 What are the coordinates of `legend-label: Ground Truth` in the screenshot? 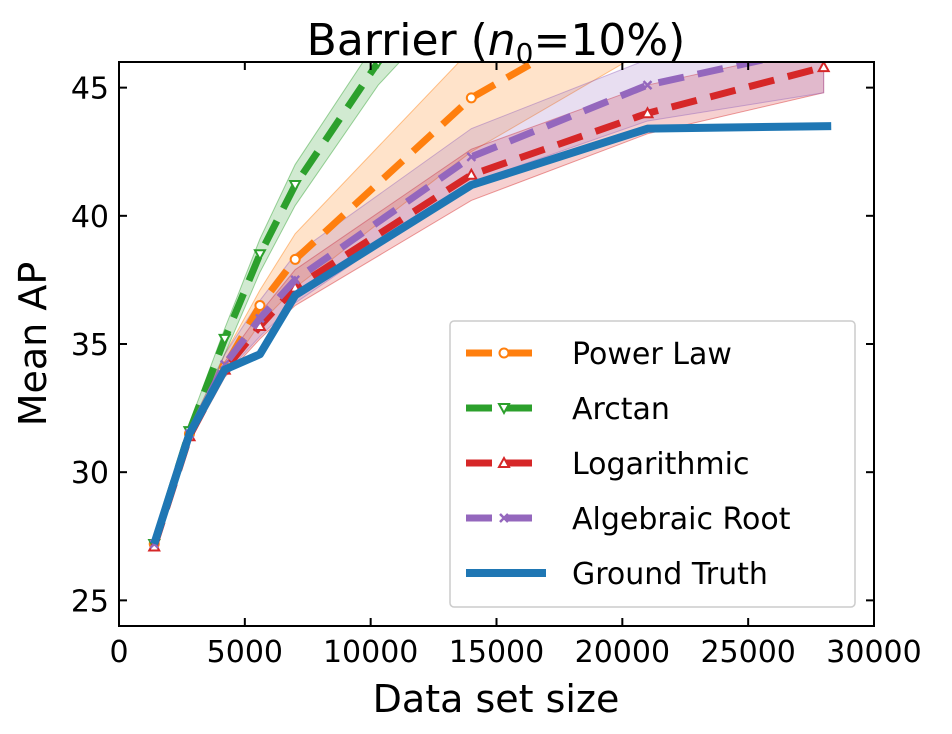 It's located at (670, 574).